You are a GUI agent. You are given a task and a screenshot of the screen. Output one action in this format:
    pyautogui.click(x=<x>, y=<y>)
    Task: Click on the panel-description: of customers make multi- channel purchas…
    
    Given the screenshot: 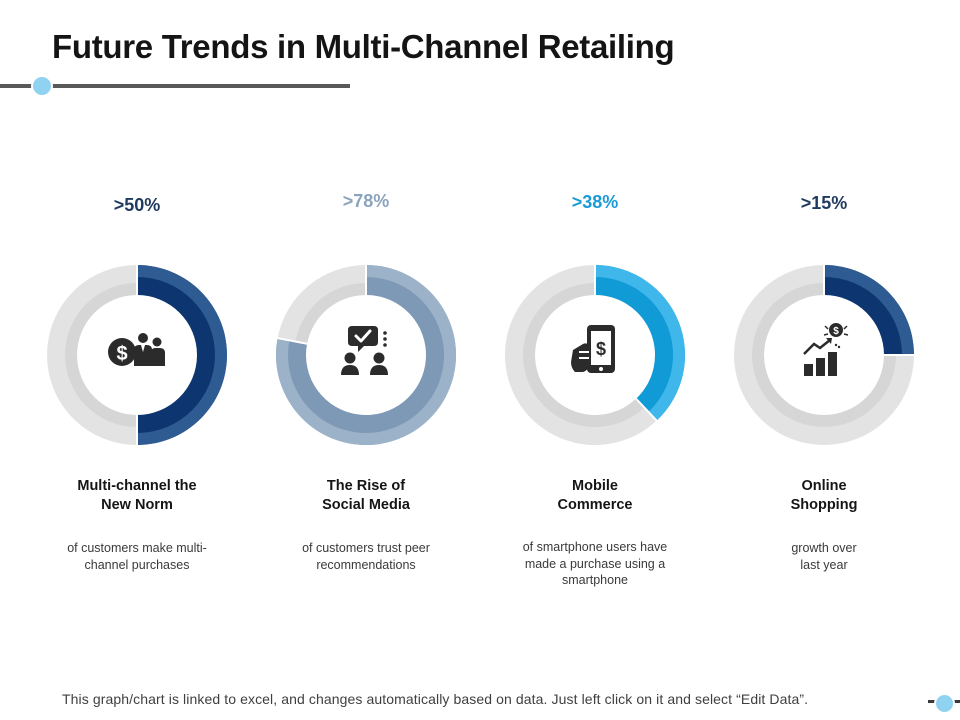 What is the action you would take?
    pyautogui.click(x=137, y=556)
    